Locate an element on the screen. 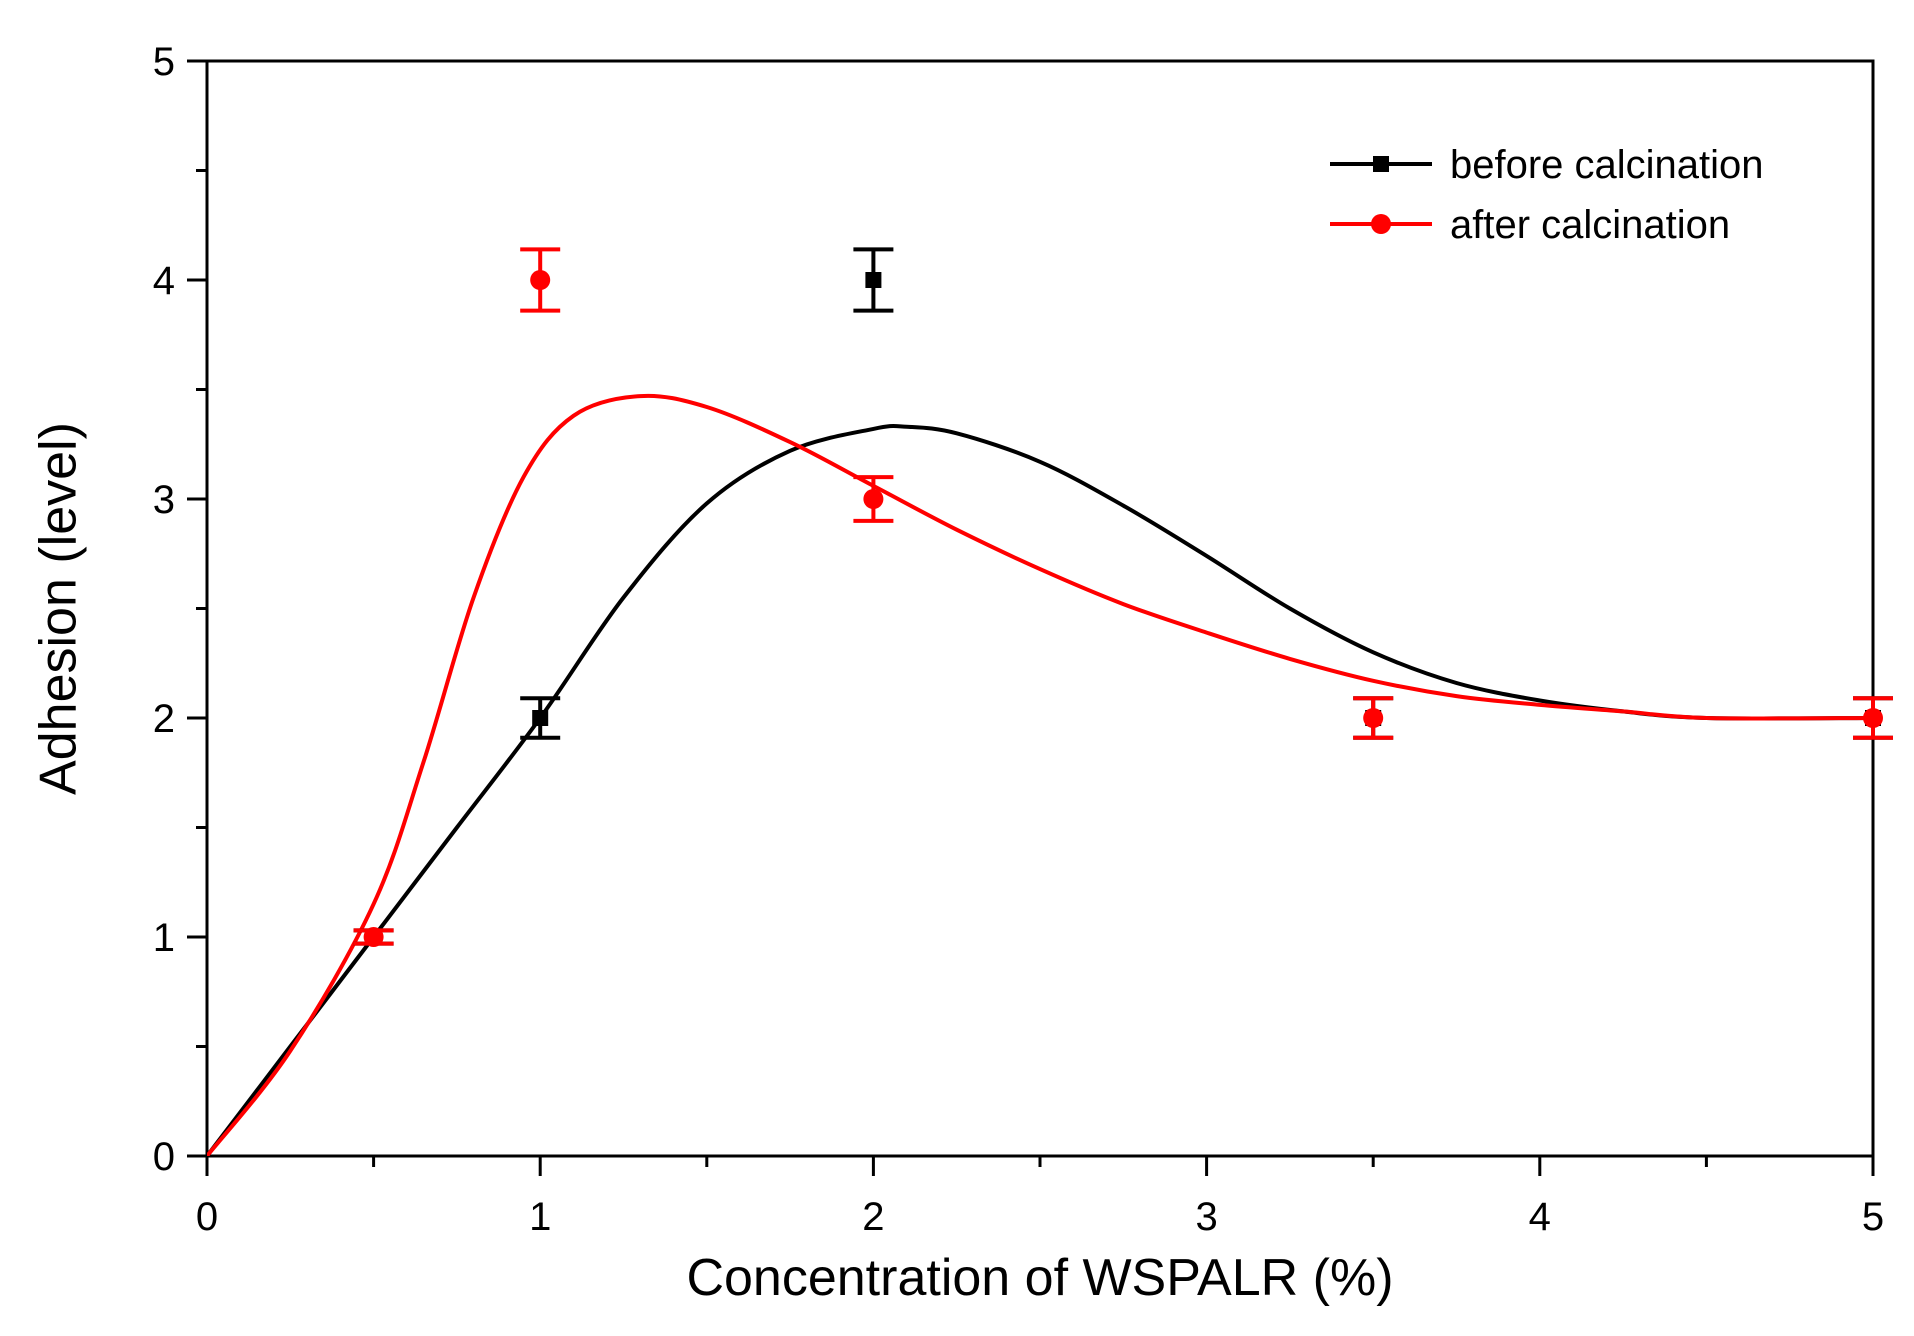 The image size is (1914, 1336). x-tick-label: 5 is located at coordinates (1873, 1217).